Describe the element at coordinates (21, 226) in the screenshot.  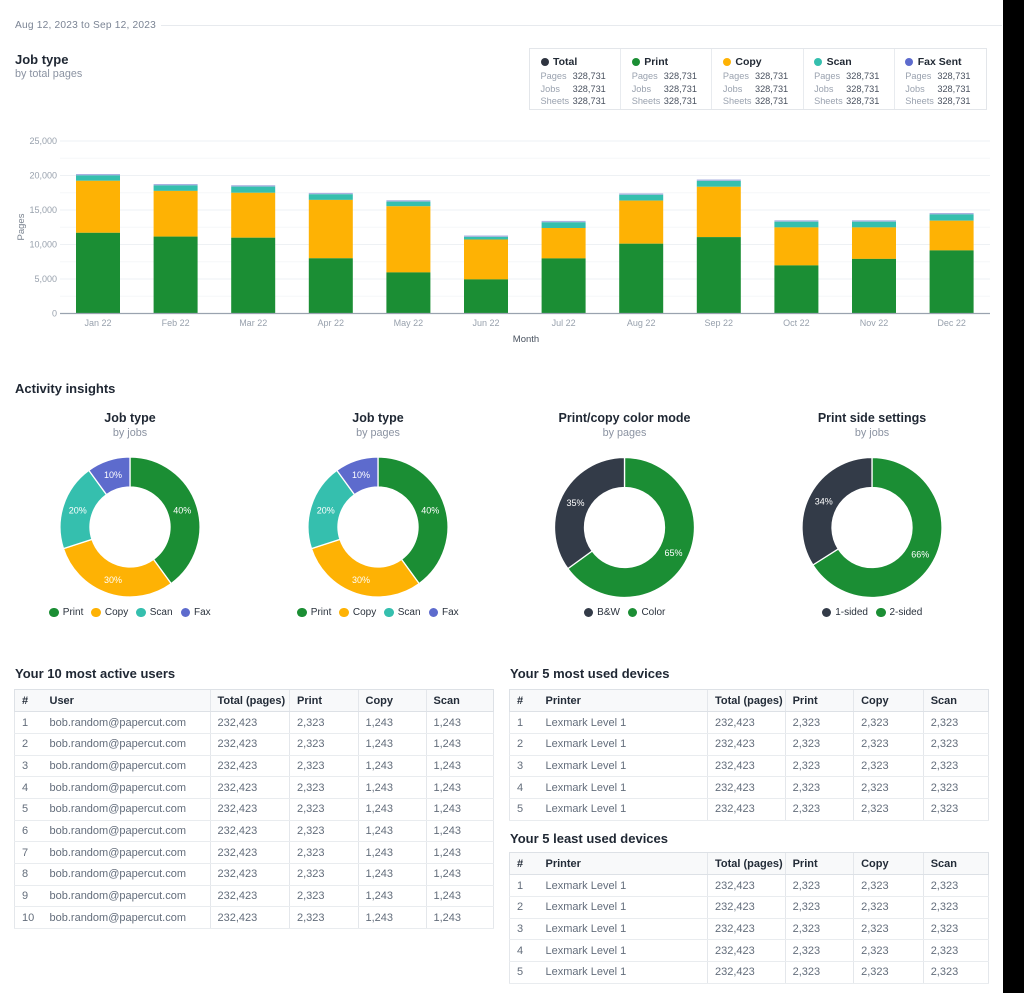
I see `svg-text: Pages` at that location.